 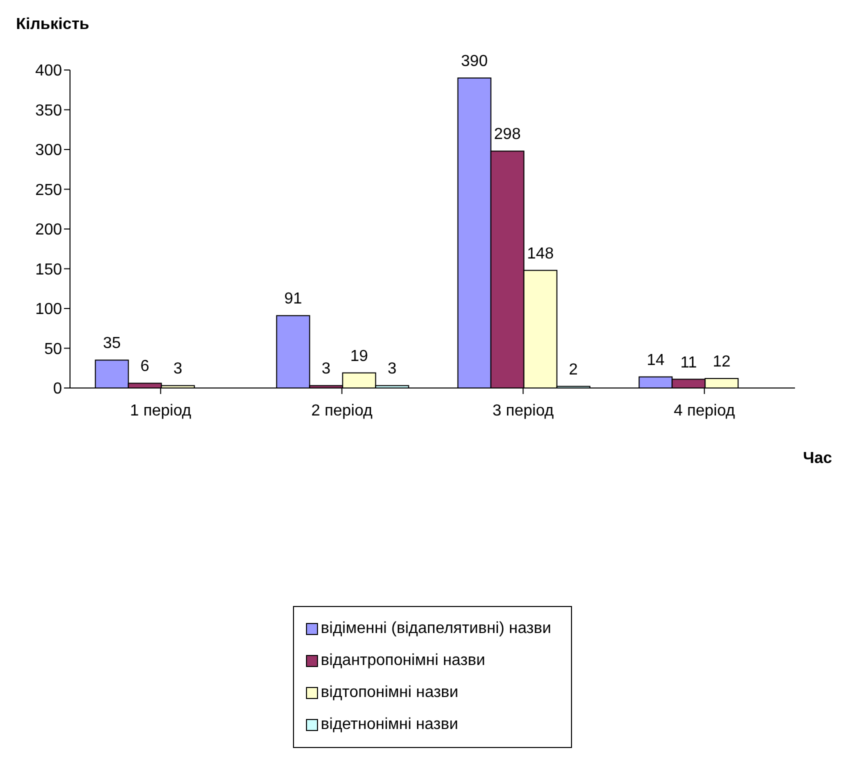 What do you see at coordinates (48, 269) in the screenshot?
I see `y-tick-label: 150` at bounding box center [48, 269].